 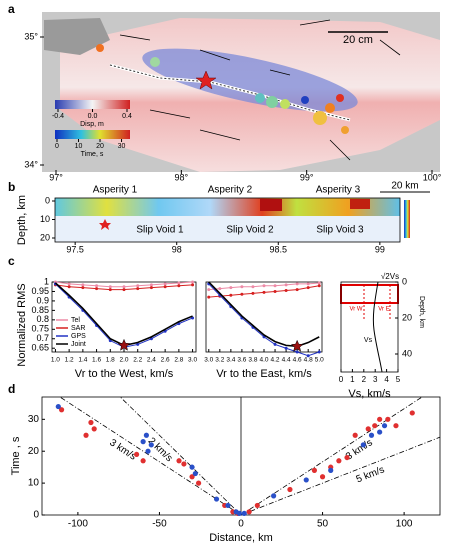 I want to click on x-axis-label: Distance, km, so click(x=241, y=538).